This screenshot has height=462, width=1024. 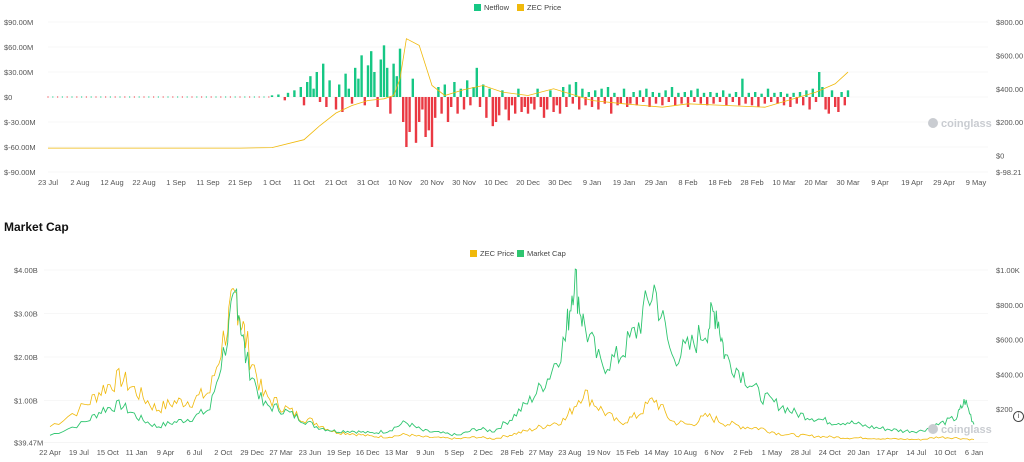 What do you see at coordinates (304, 182) in the screenshot?
I see `x-tick: 11 Oct` at bounding box center [304, 182].